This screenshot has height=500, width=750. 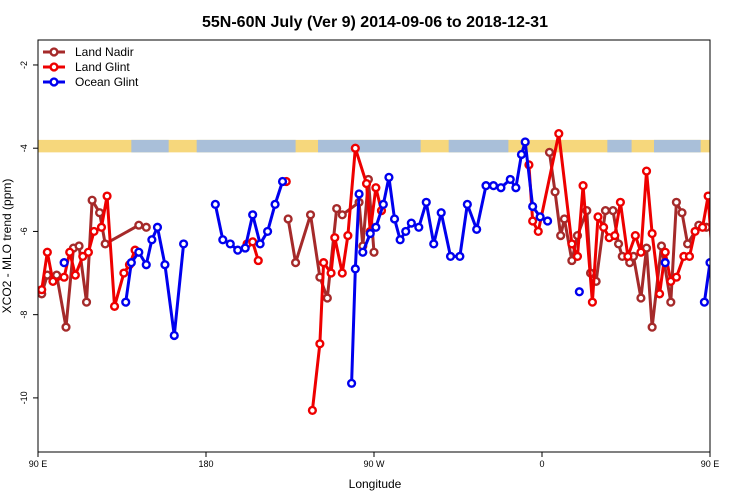 I want to click on y-tick-label: -4, so click(x=24, y=148).